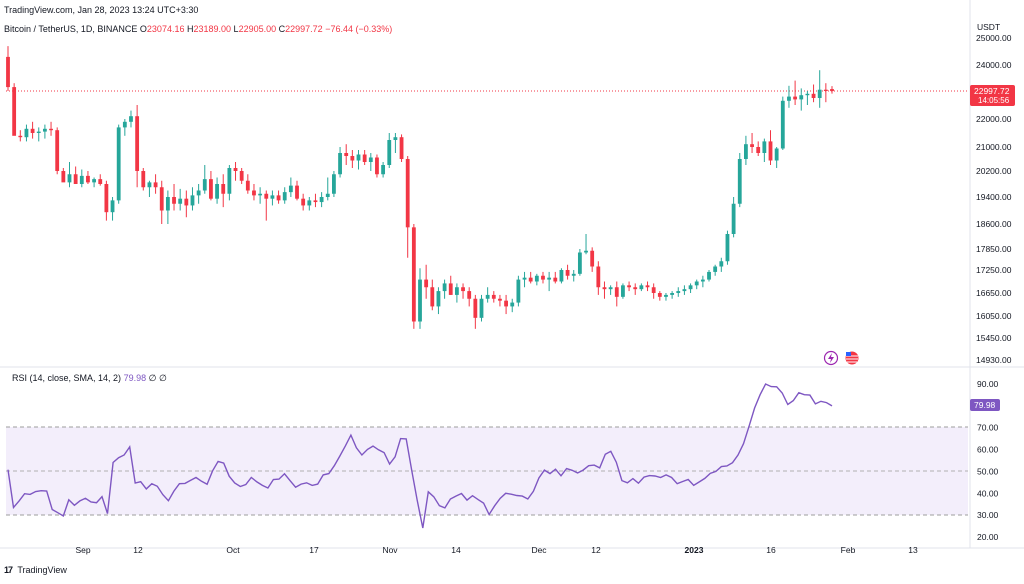 The image size is (1024, 584). What do you see at coordinates (67, 378) in the screenshot?
I see `rsi-title: RSI (14, close, SMA, 14, 2)` at bounding box center [67, 378].